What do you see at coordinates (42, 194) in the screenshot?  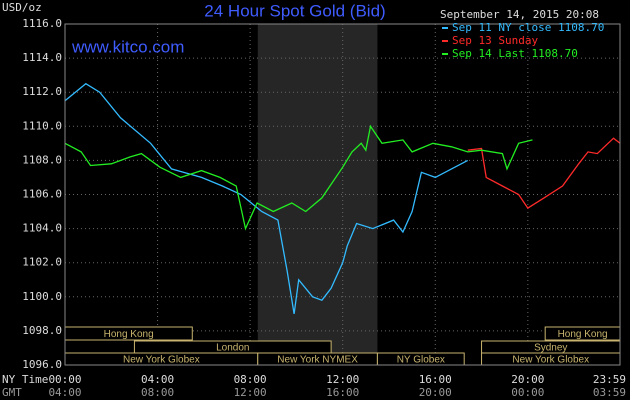 I see `y-tick-label: 1106.0` at bounding box center [42, 194].